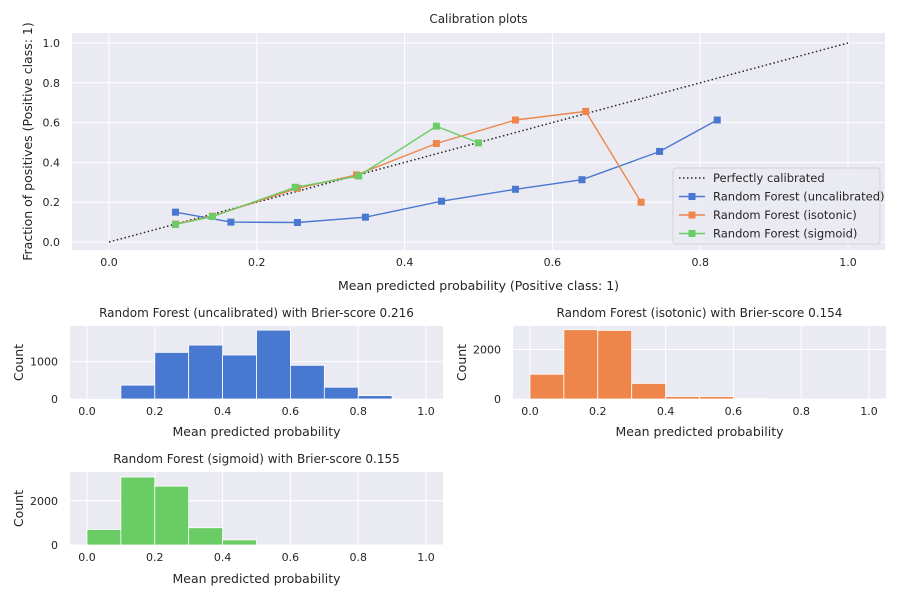 The height and width of the screenshot is (600, 900). I want to click on y-tick-label: 0.2, so click(52, 202).